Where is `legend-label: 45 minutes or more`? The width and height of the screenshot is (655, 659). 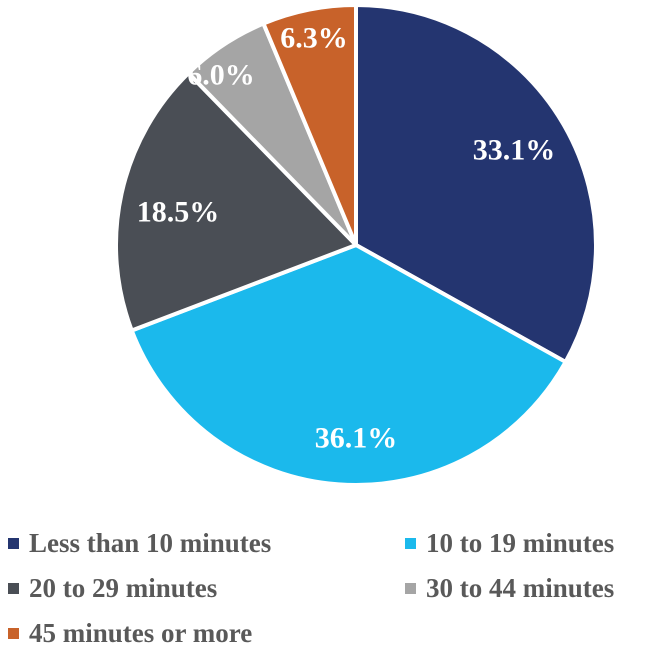 legend-label: 45 minutes or more is located at coordinates (141, 633).